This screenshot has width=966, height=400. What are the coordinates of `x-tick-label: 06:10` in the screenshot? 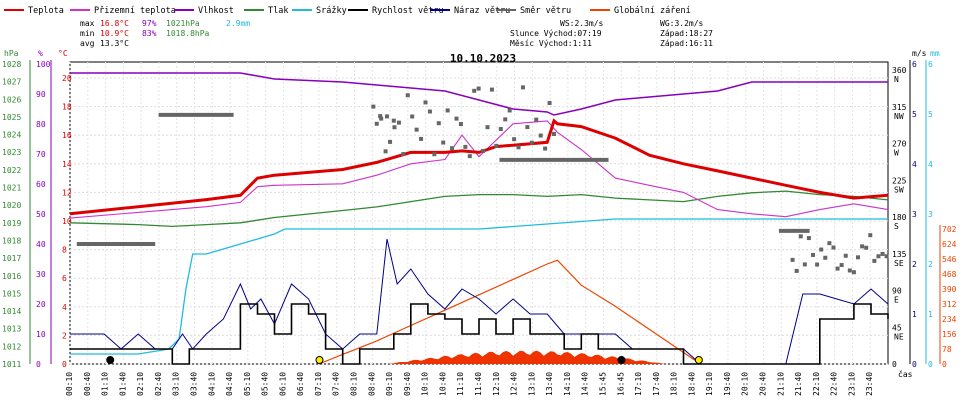 It's located at (282, 384).